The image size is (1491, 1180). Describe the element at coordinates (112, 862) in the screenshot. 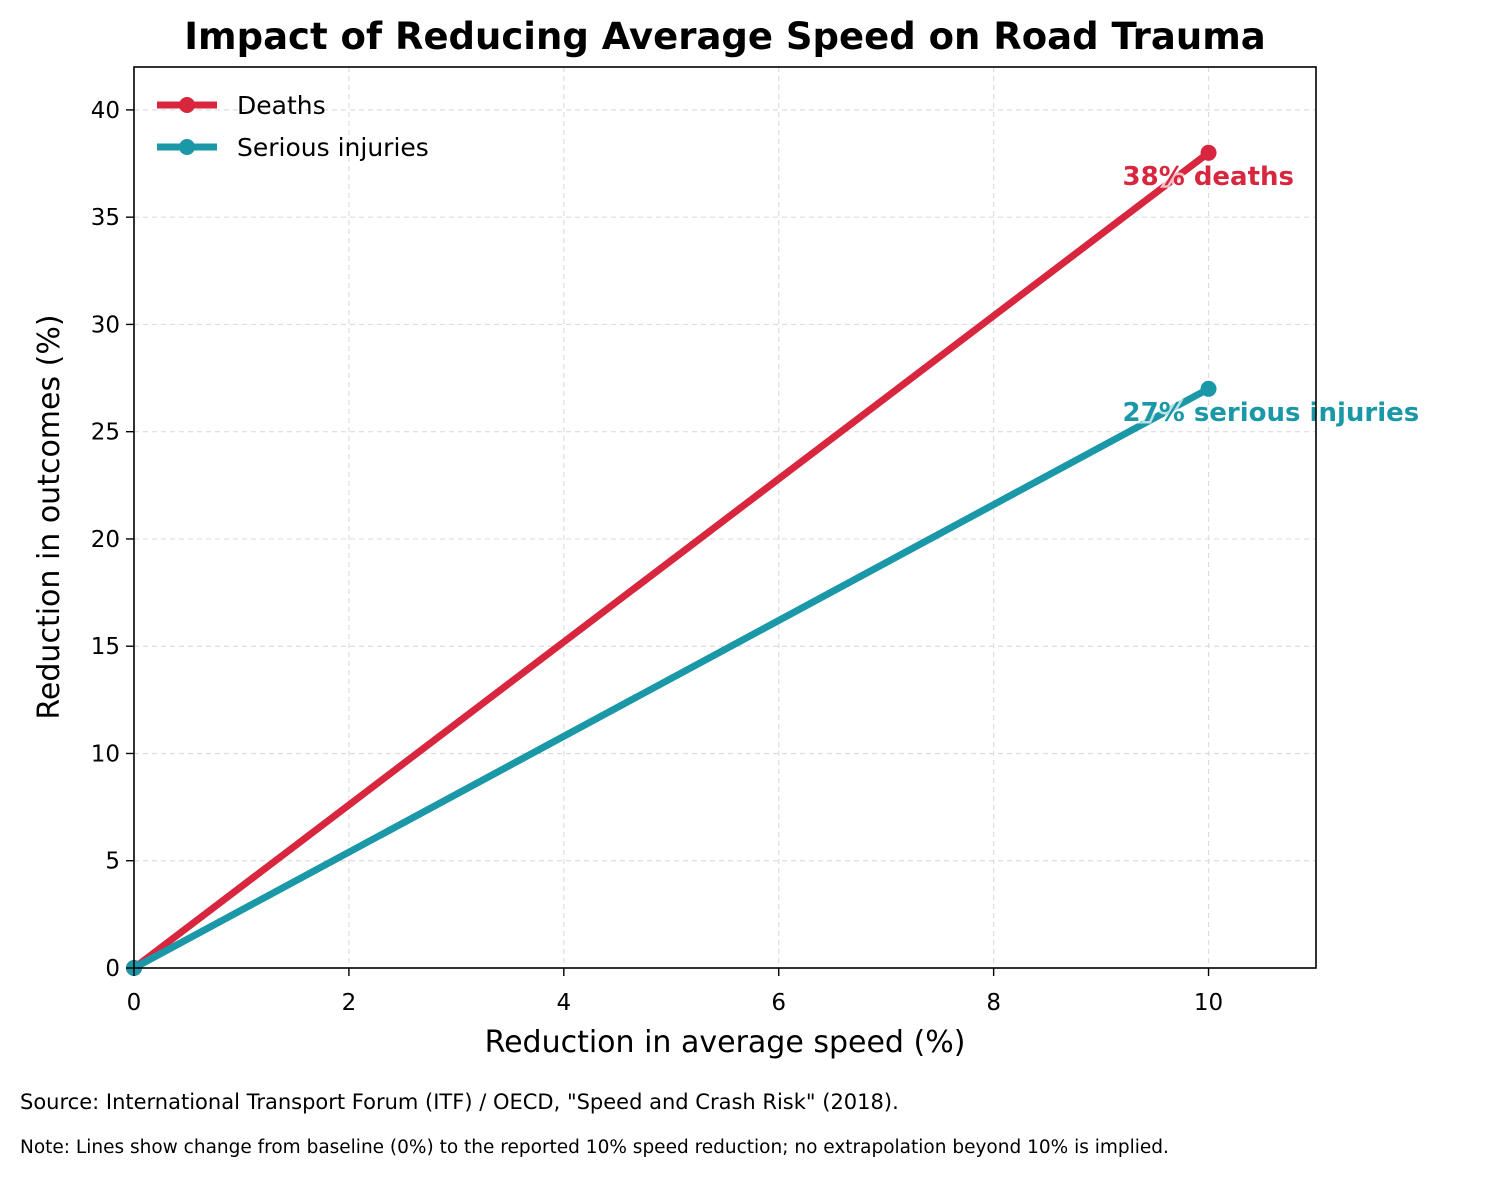

I see `y-tick-label: 5` at that location.